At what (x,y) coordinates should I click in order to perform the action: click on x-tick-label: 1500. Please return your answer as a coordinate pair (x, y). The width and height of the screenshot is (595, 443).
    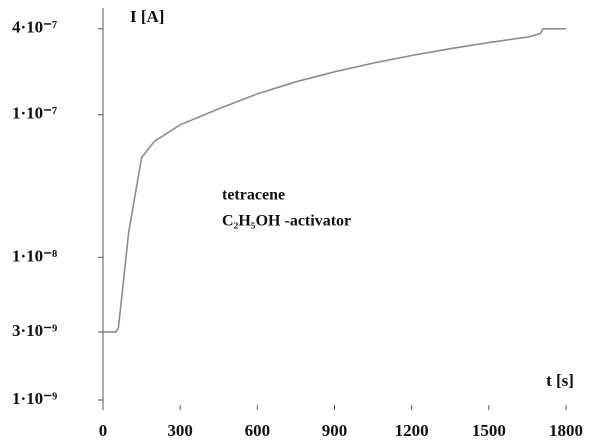
    Looking at the image, I should click on (489, 430).